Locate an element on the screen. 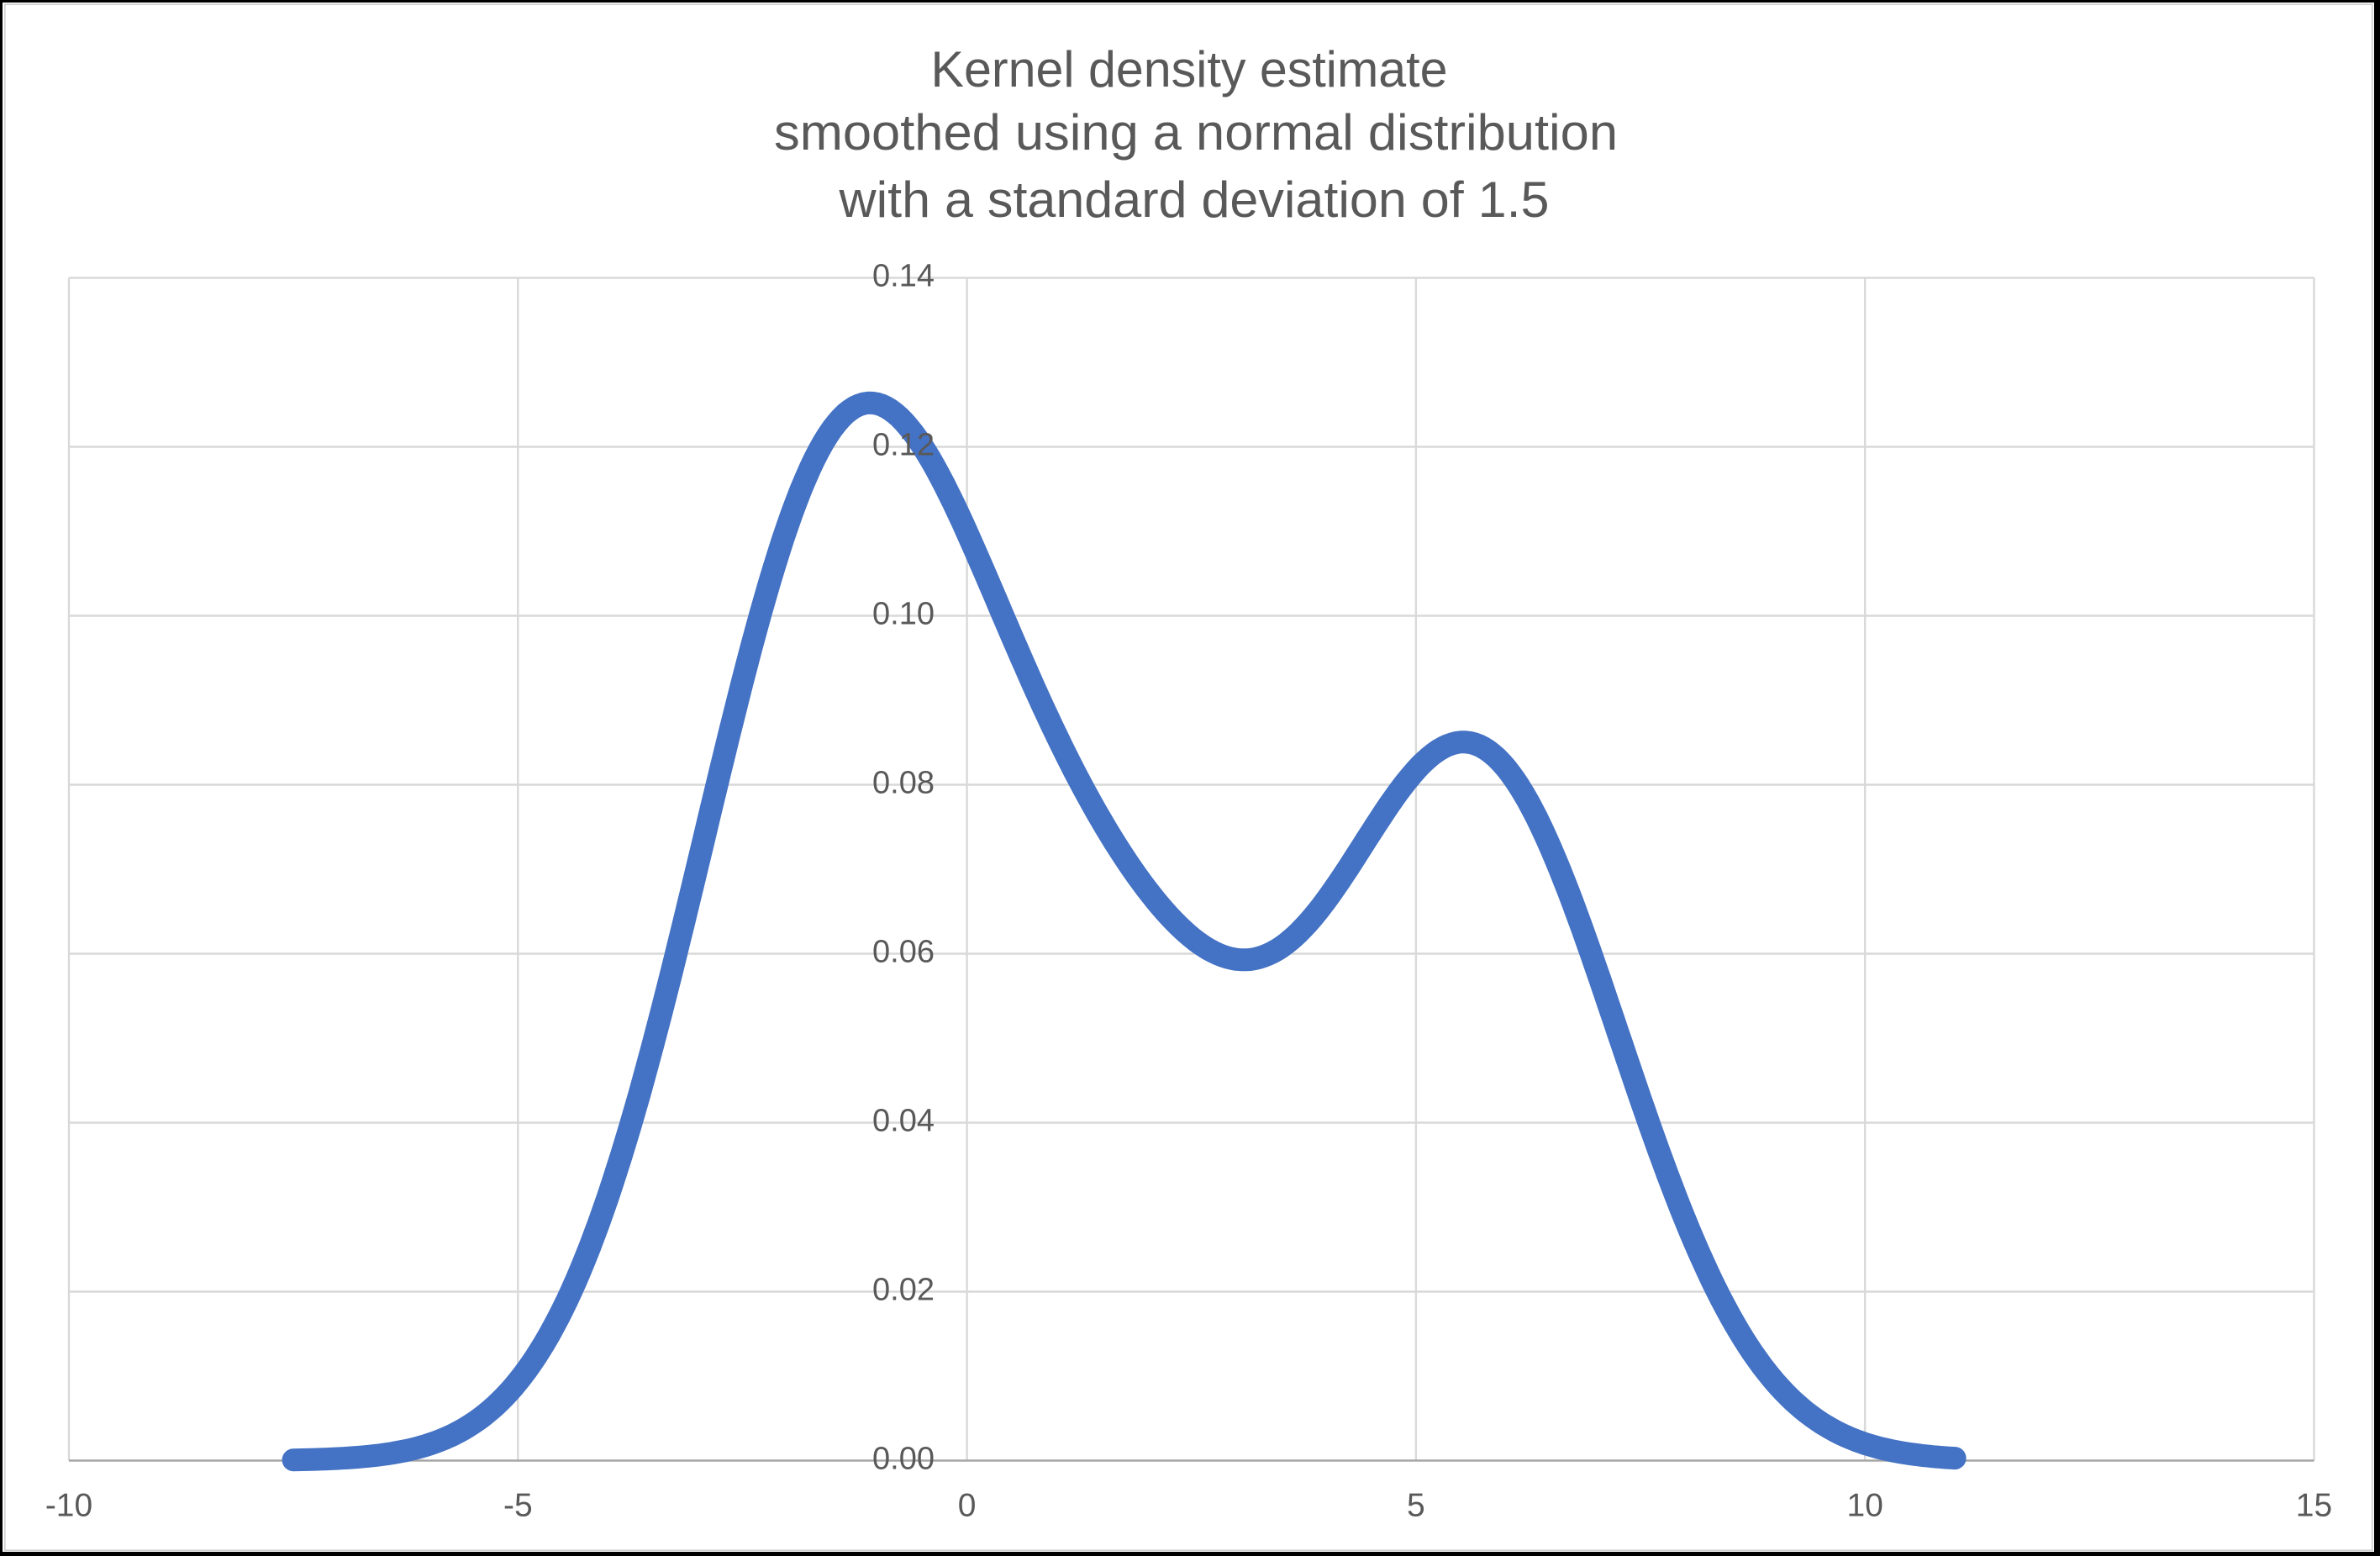 Image resolution: width=2380 pixels, height=1556 pixels. svg-text: 0 is located at coordinates (968, 1506).